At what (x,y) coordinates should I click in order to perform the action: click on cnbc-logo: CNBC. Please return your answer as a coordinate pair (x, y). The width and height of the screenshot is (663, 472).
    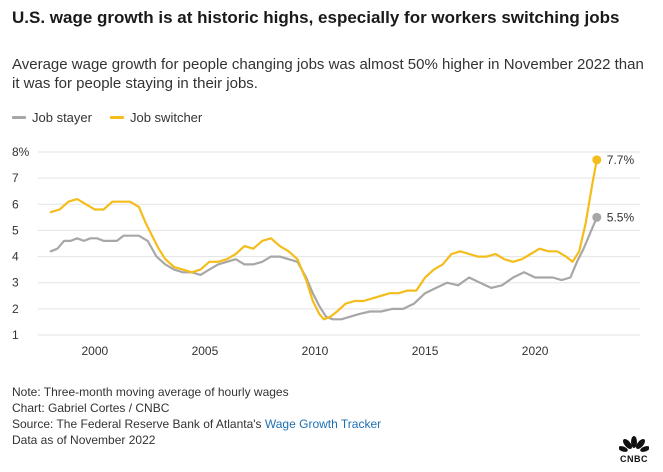
    Looking at the image, I should click on (634, 449).